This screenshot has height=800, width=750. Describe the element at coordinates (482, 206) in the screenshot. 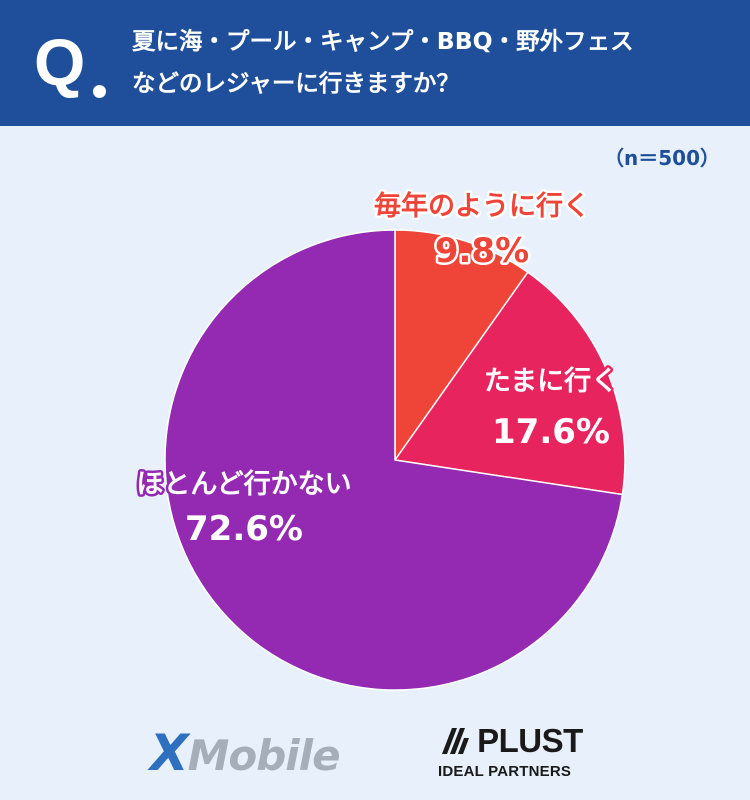

I see `slice-label-1: 毎年のように行く` at that location.